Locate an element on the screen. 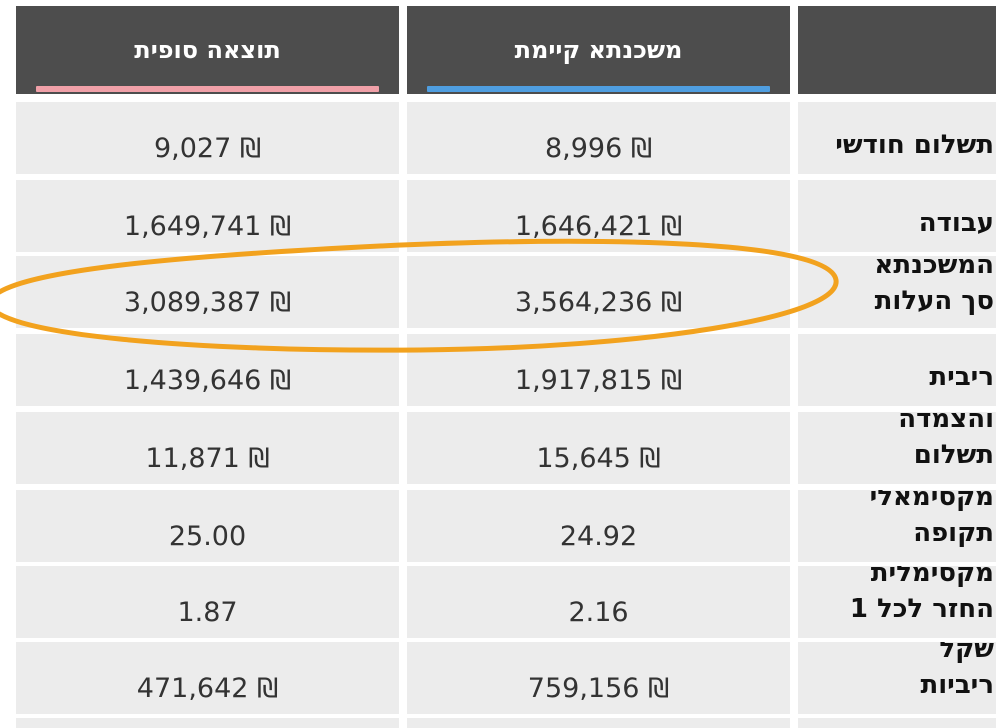 This screenshot has height=728, width=996. existing-value: 8,996 ₪ is located at coordinates (598, 148).